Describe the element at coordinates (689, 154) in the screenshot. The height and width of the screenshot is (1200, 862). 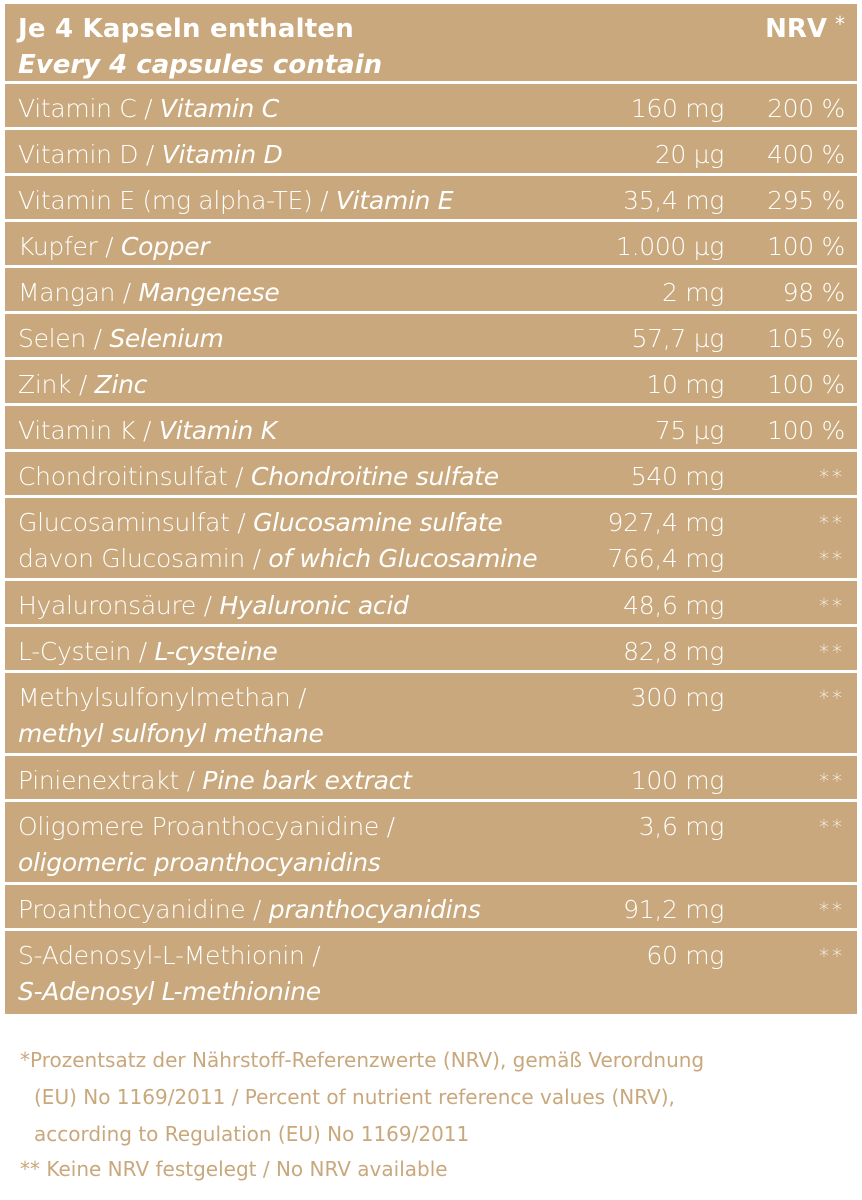
I see `row-amount: 20 µg` at that location.